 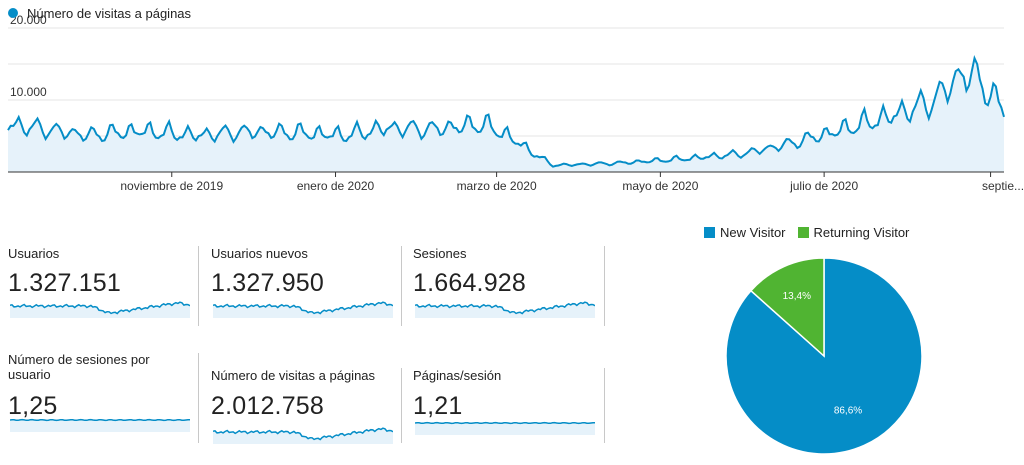 I want to click on pie-legend: New Visitor Returning Visitor, so click(x=812, y=232).